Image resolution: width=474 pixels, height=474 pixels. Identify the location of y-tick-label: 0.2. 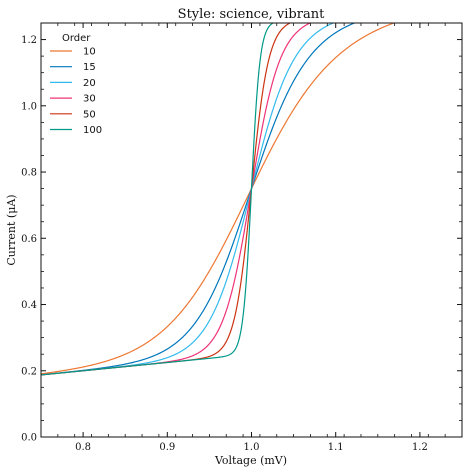
(29, 371).